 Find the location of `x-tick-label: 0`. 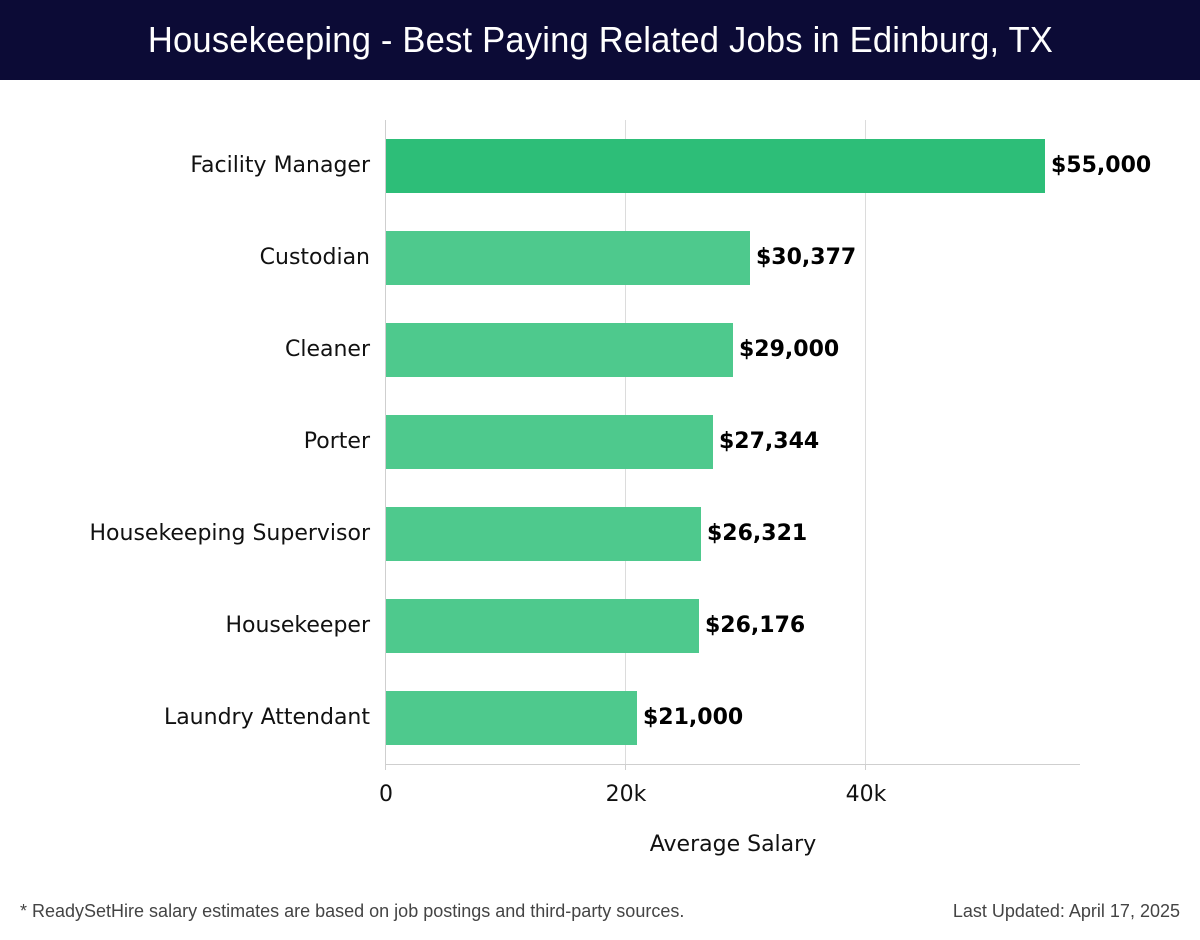

x-tick-label: 0 is located at coordinates (386, 794).